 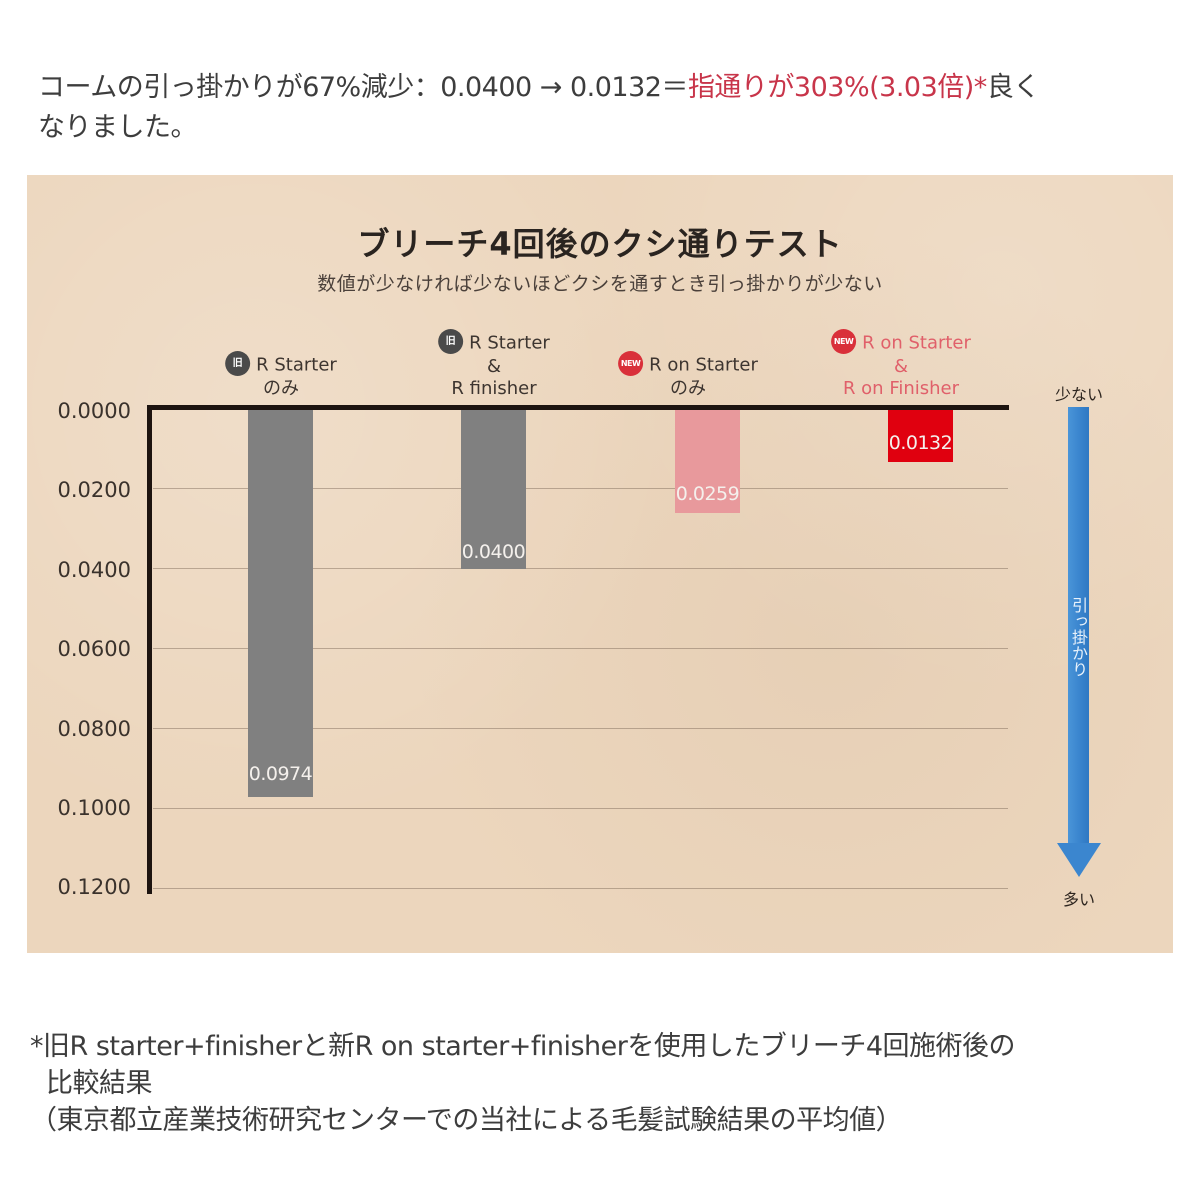 What do you see at coordinates (1078, 637) in the screenshot?
I see `arrow-label: 引っ掛かり` at bounding box center [1078, 637].